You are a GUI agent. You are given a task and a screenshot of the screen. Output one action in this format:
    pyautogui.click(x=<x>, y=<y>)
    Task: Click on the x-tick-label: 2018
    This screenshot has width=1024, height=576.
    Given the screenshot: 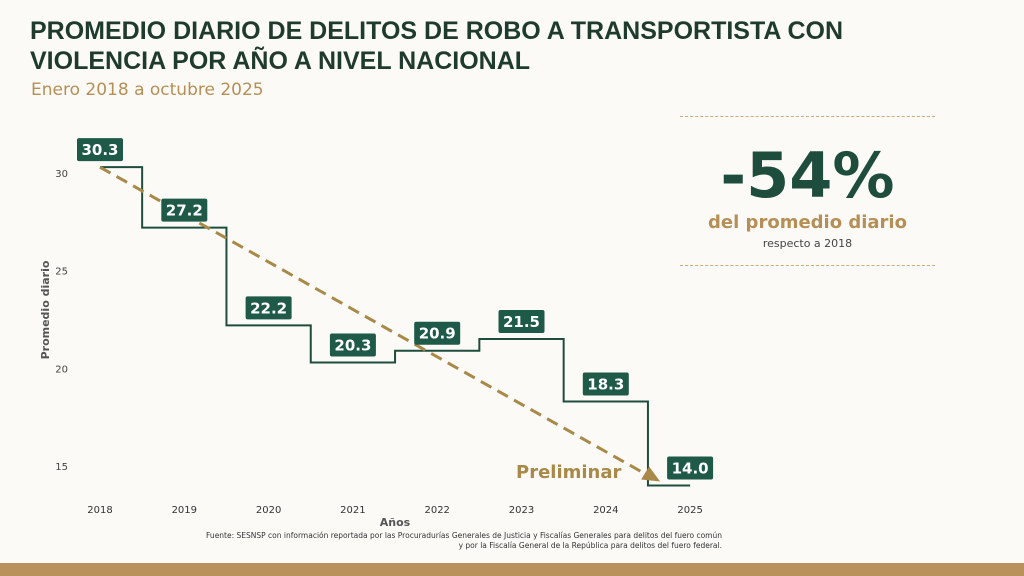 What is the action you would take?
    pyautogui.click(x=99, y=510)
    